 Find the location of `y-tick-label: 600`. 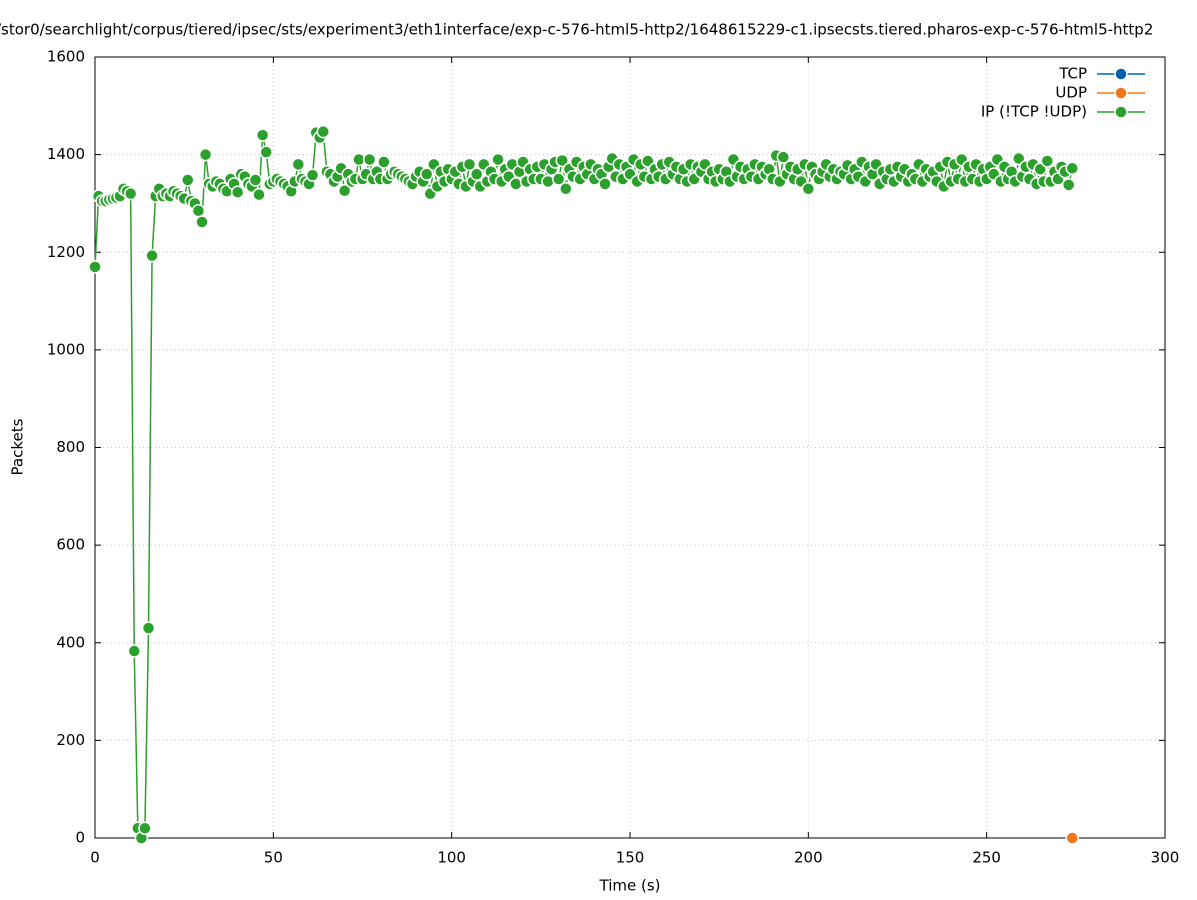

y-tick-label: 600 is located at coordinates (70, 545).